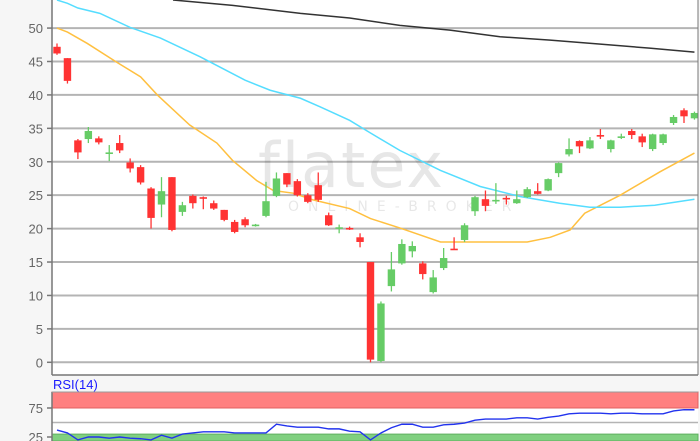 This screenshot has height=441, width=700. Describe the element at coordinates (40, 185) in the screenshot. I see `price-y-axis-ticks: 0 5 10 15 20 25 30 35 40 45 50 55` at that location.